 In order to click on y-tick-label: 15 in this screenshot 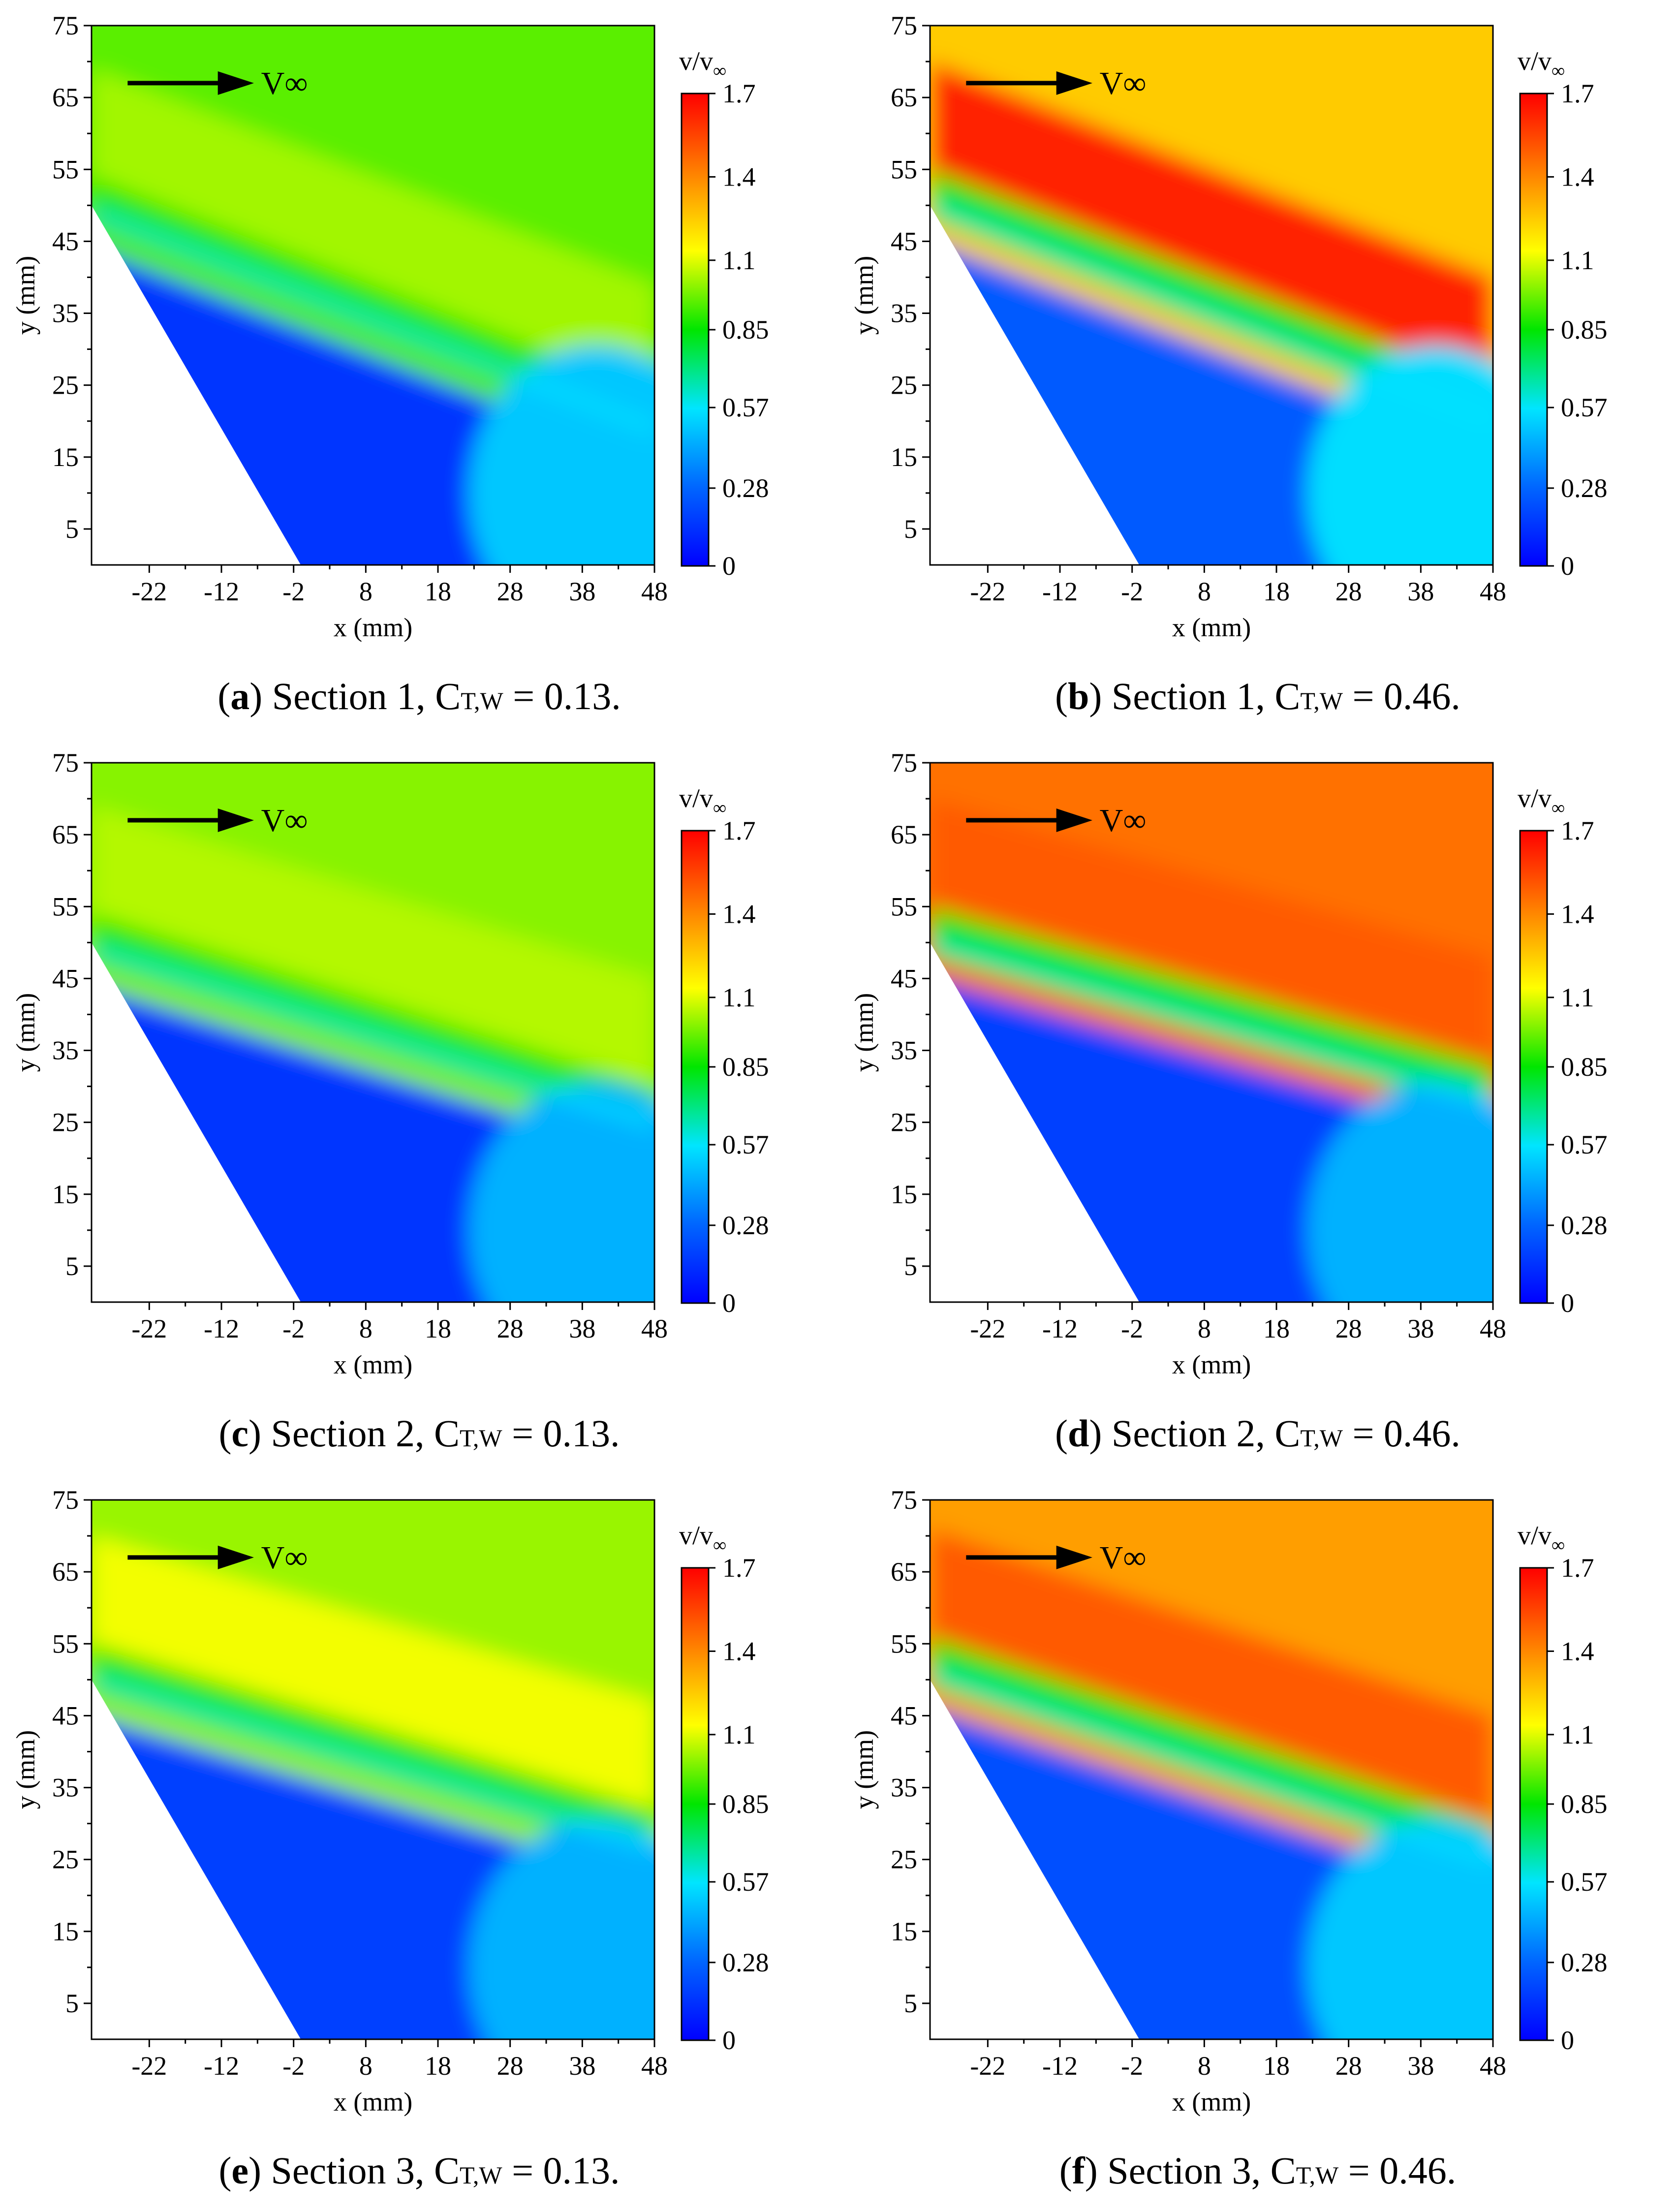, I will do `click(65, 1931)`.